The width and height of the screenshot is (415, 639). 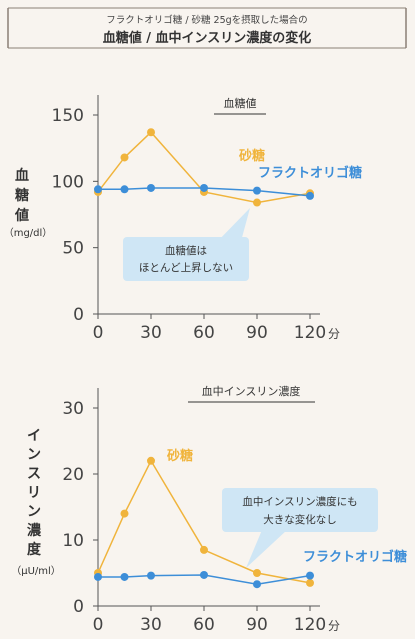 I want to click on insulin-y-tick-label: 0, so click(x=78, y=607).